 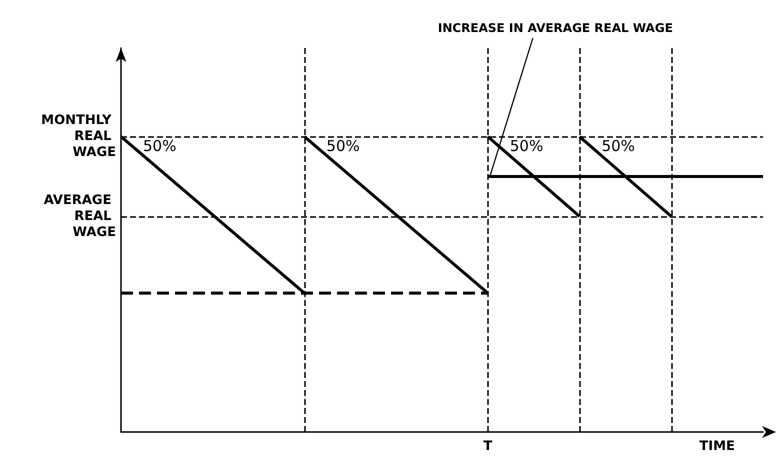 I want to click on ref-line-label: MONTHLY REAL WAGE, so click(x=78, y=136).